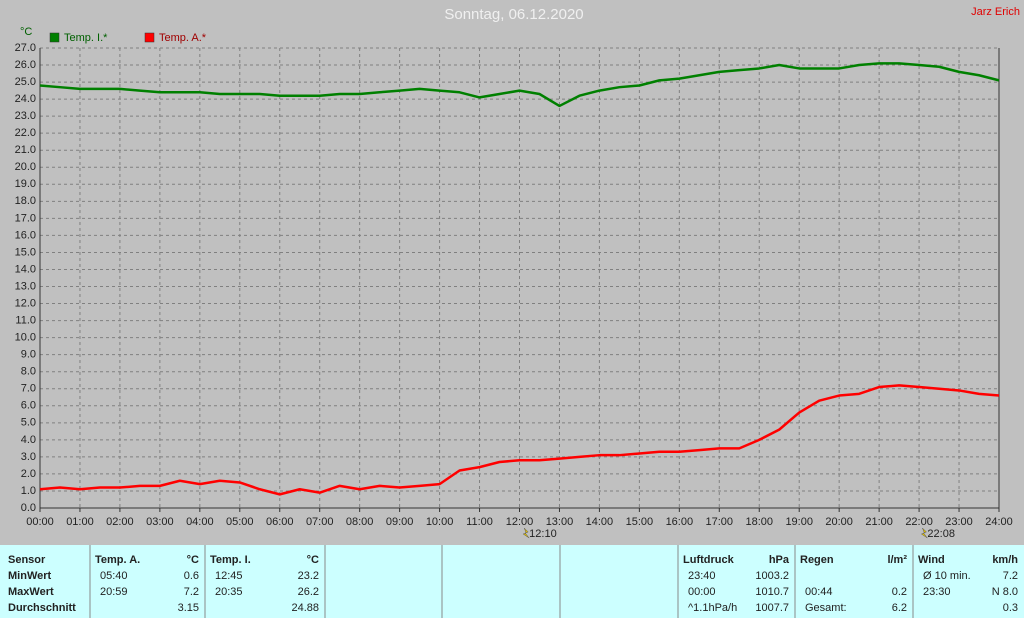 The height and width of the screenshot is (618, 1024). What do you see at coordinates (919, 522) in the screenshot?
I see `x-tick-label: 22:00` at bounding box center [919, 522].